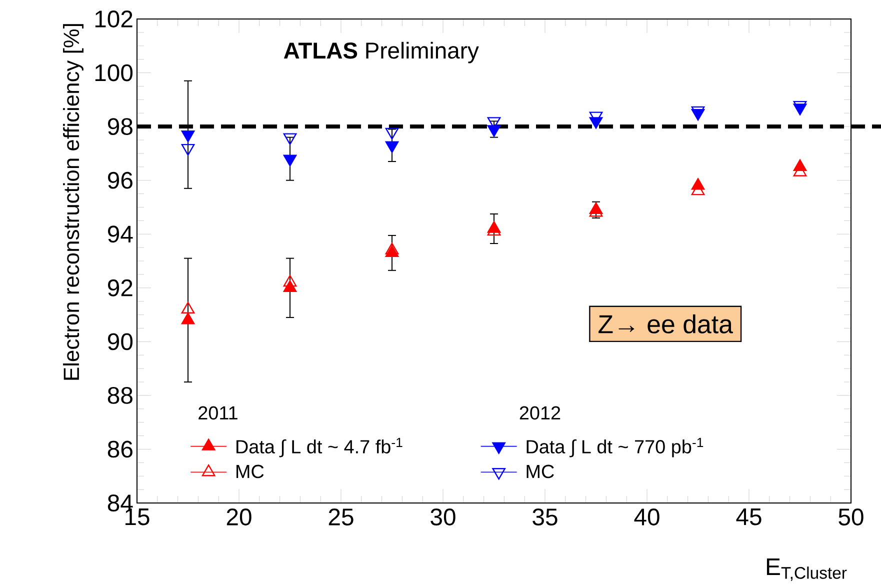 The image size is (881, 588). I want to click on x-tick-label: 35, so click(545, 517).